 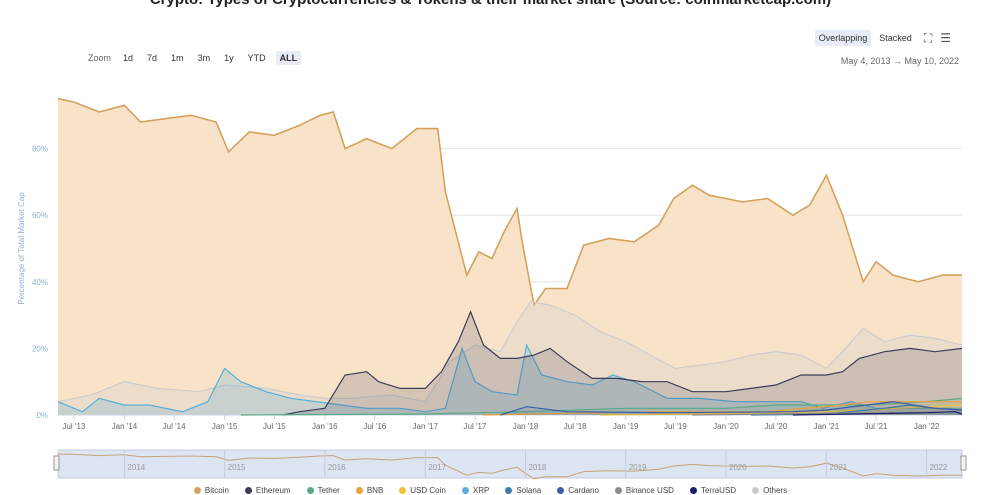 What do you see at coordinates (125, 426) in the screenshot?
I see `x-tick-label: Jan '14` at bounding box center [125, 426].